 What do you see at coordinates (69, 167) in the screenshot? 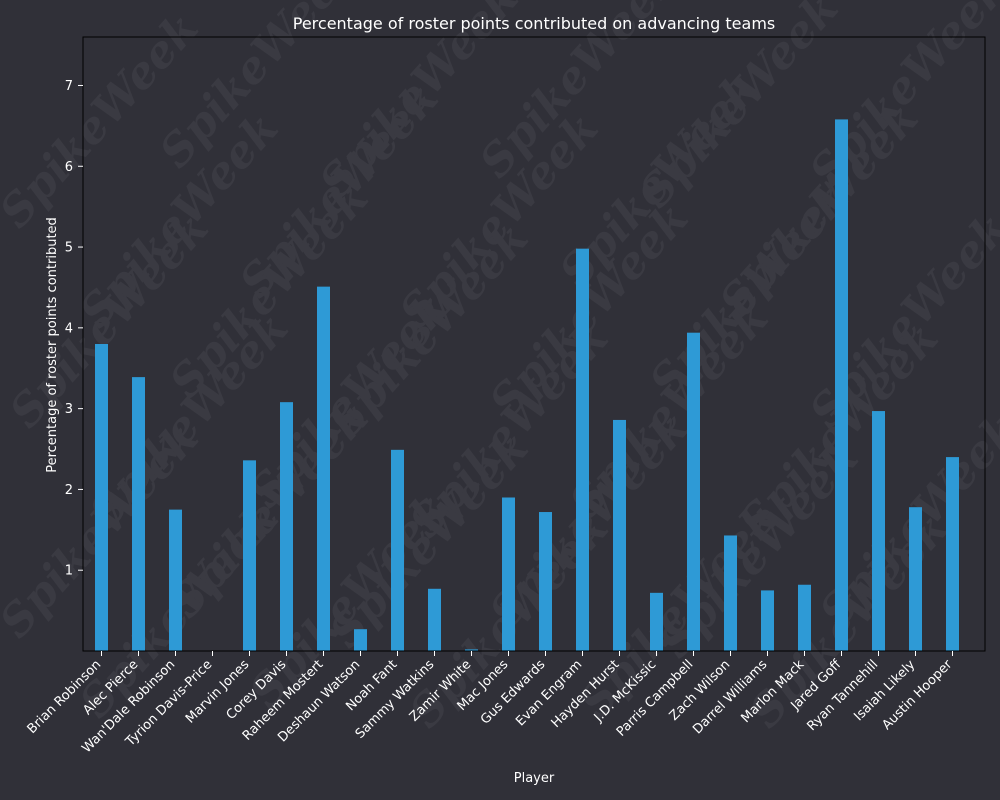
I see `y-tick-label: 6` at bounding box center [69, 167].